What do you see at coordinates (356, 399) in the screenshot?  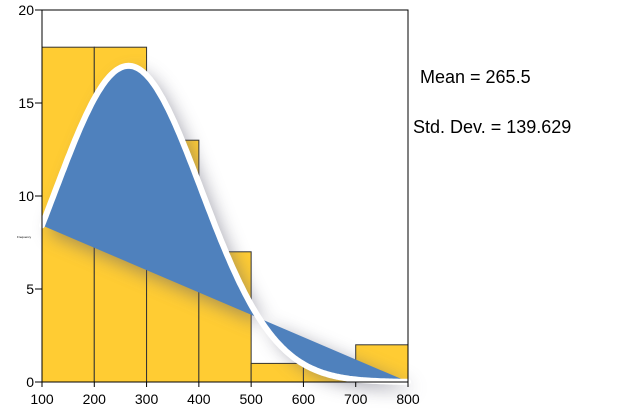 I see `x-tick-label: 700` at bounding box center [356, 399].